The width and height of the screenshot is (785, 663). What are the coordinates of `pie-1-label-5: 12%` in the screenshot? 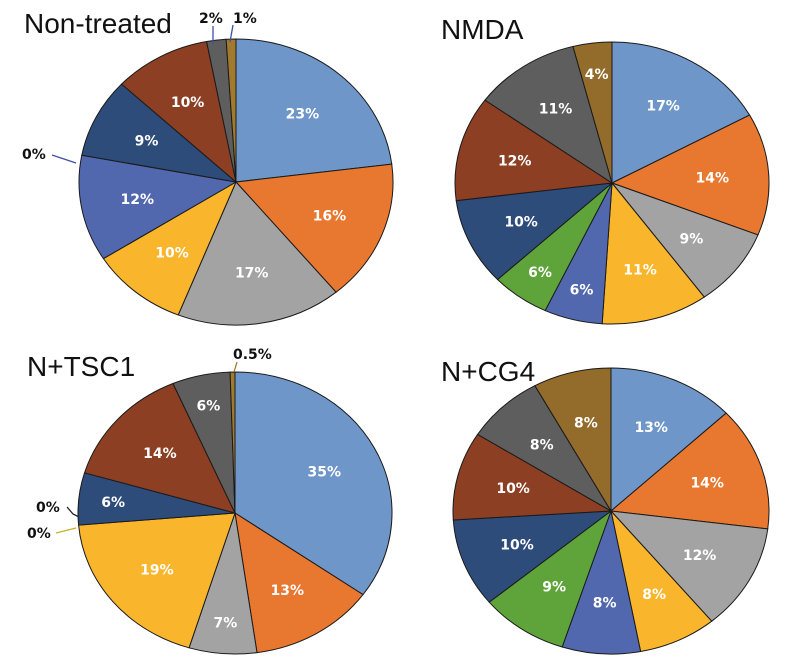 It's located at (138, 200).